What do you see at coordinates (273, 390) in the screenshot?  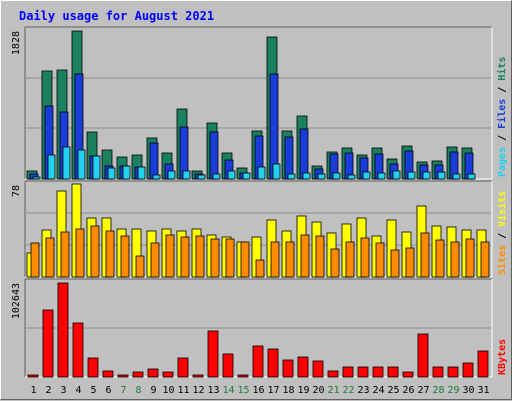 I see `x-tick-label-day-17: 17` at bounding box center [273, 390].